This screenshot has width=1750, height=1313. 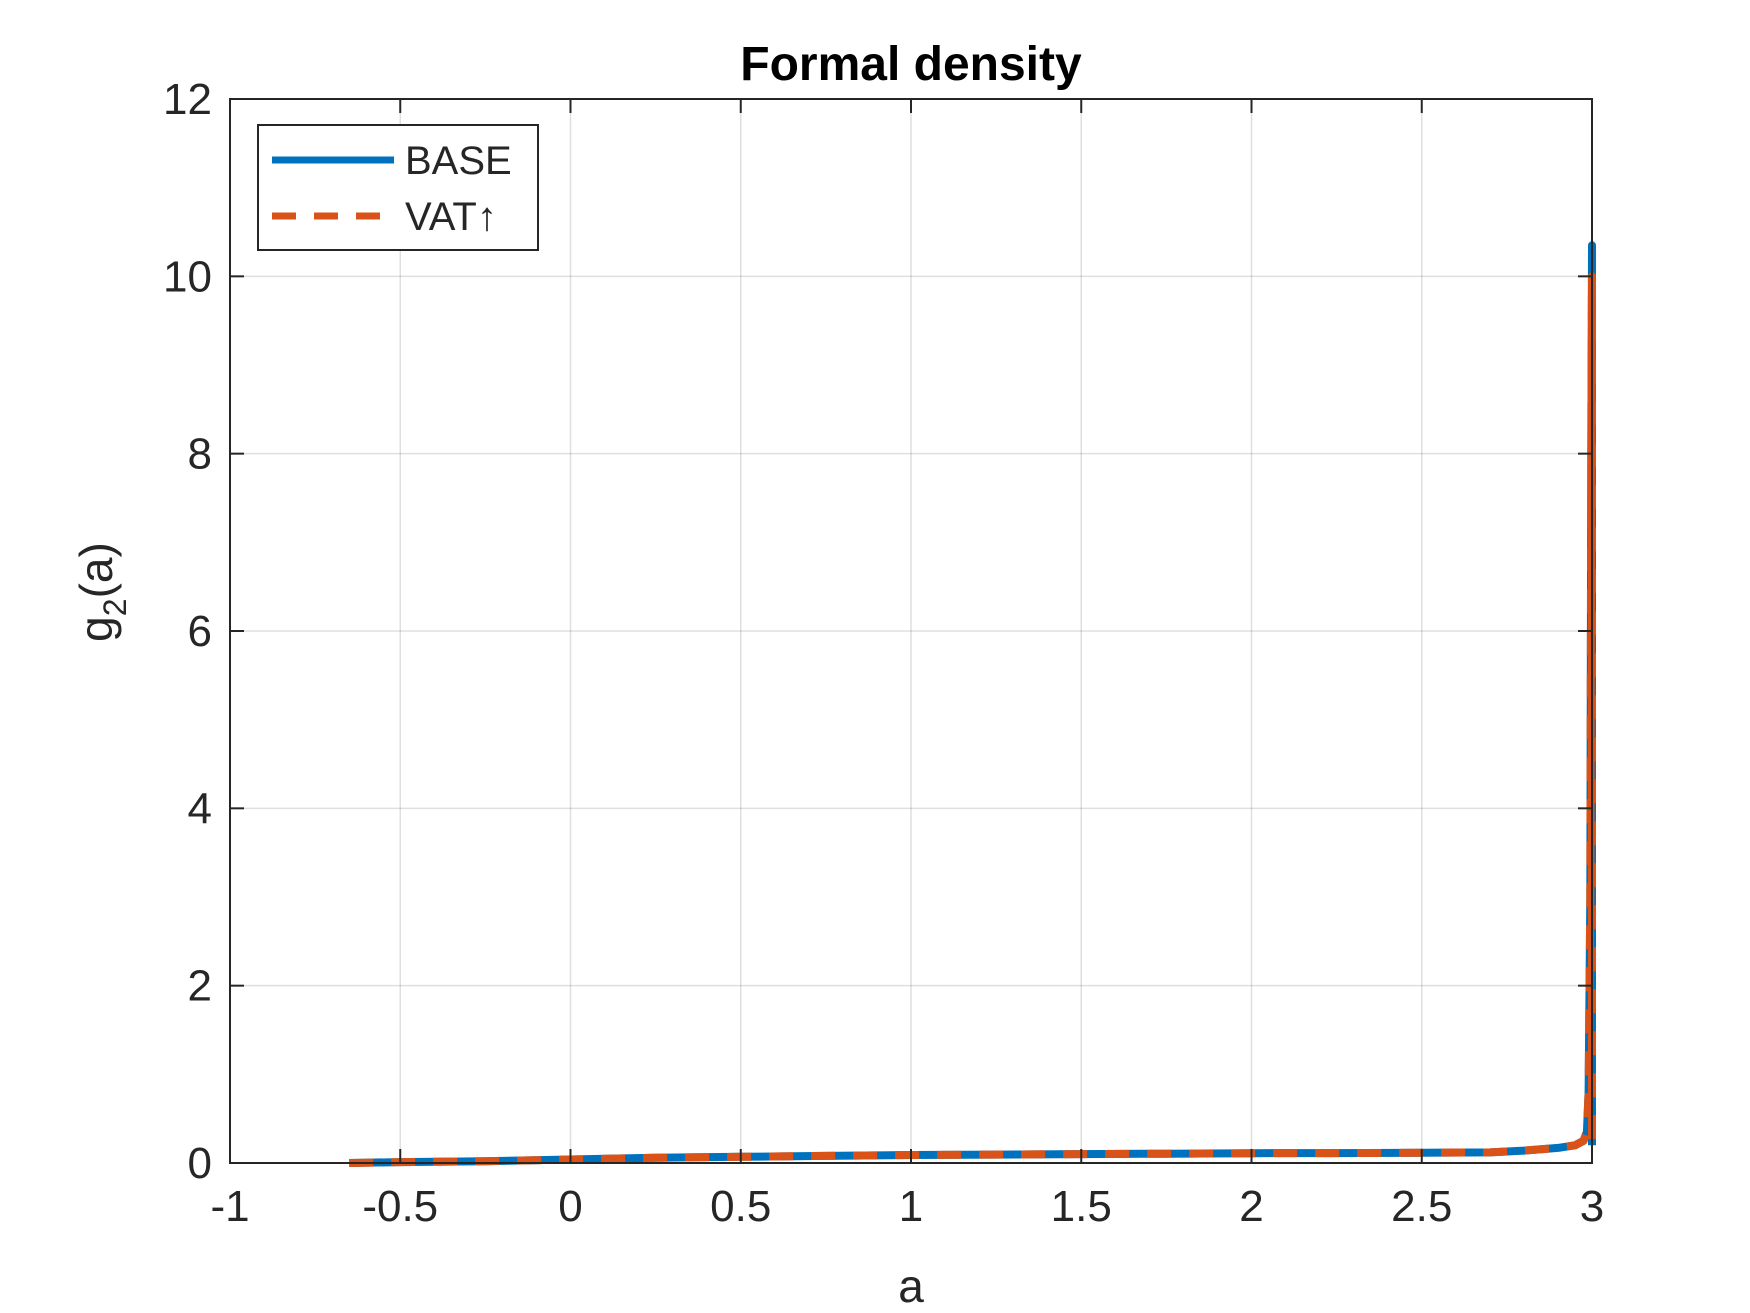 I want to click on x-tick-label: 2.5, so click(x=1421, y=1206).